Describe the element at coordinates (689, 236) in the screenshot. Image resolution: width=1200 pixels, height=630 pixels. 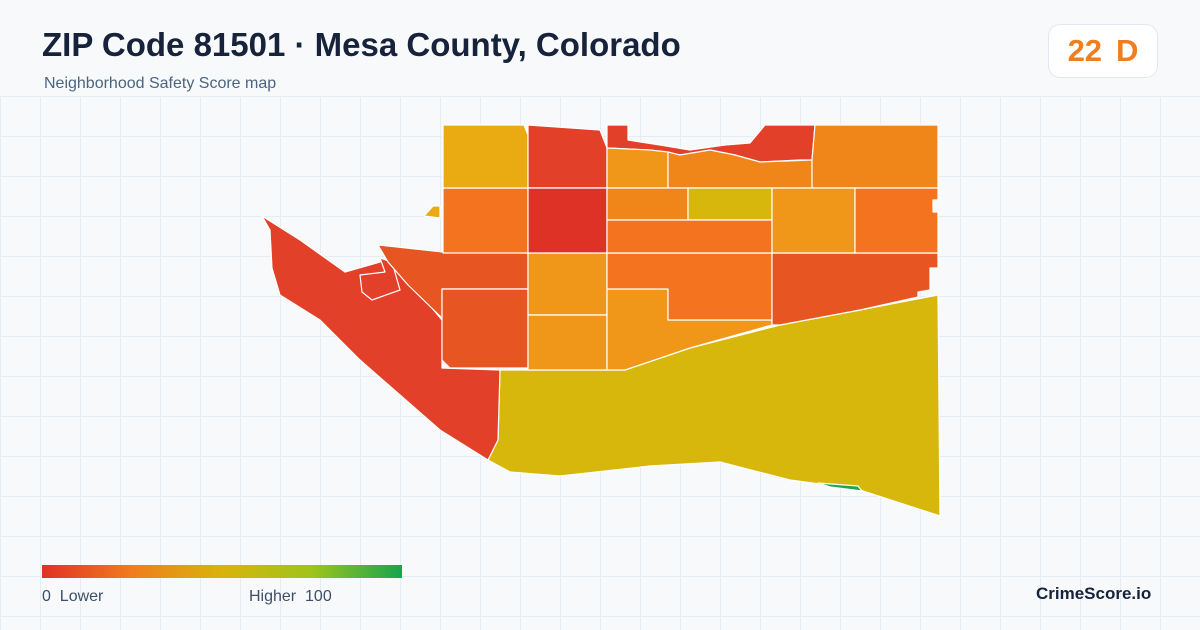
I see `region-center-orange-strip` at that location.